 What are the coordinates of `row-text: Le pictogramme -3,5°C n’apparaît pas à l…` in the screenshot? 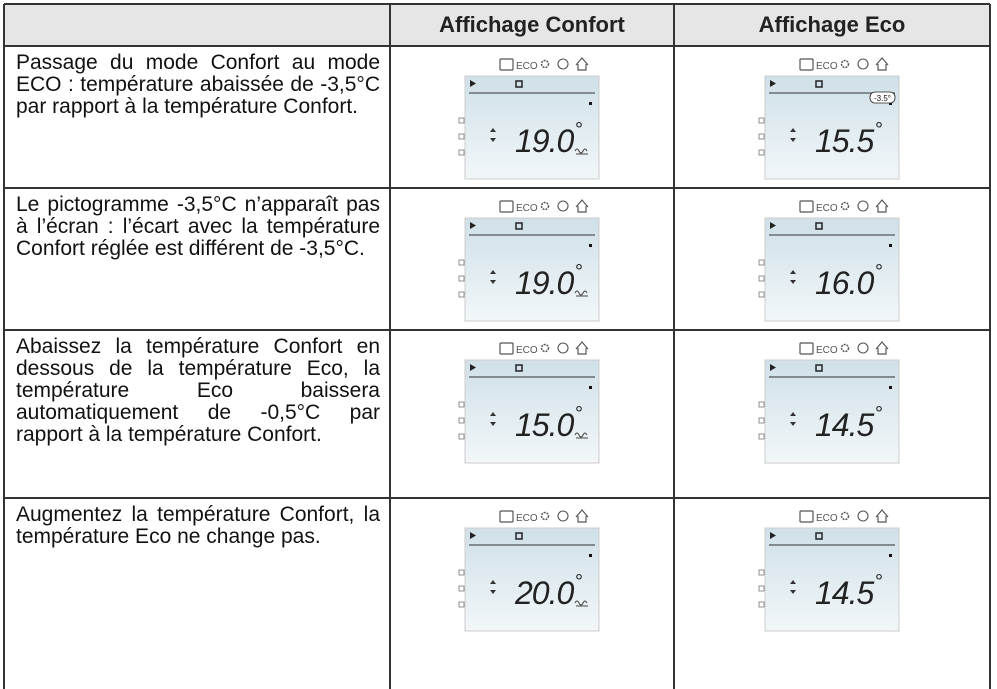 It's located at (198, 226).